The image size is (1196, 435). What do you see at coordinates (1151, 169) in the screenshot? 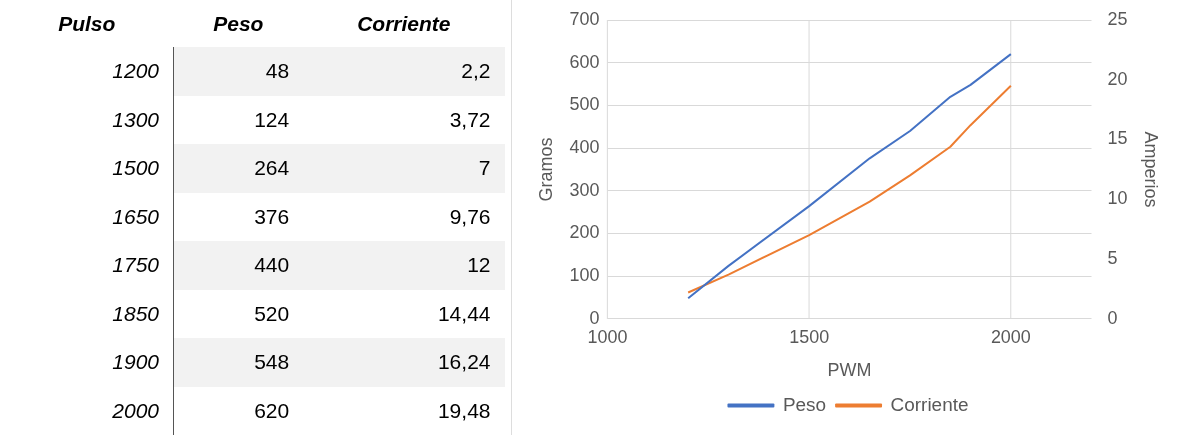
I see `y2-axis-title: Amperios` at bounding box center [1151, 169].